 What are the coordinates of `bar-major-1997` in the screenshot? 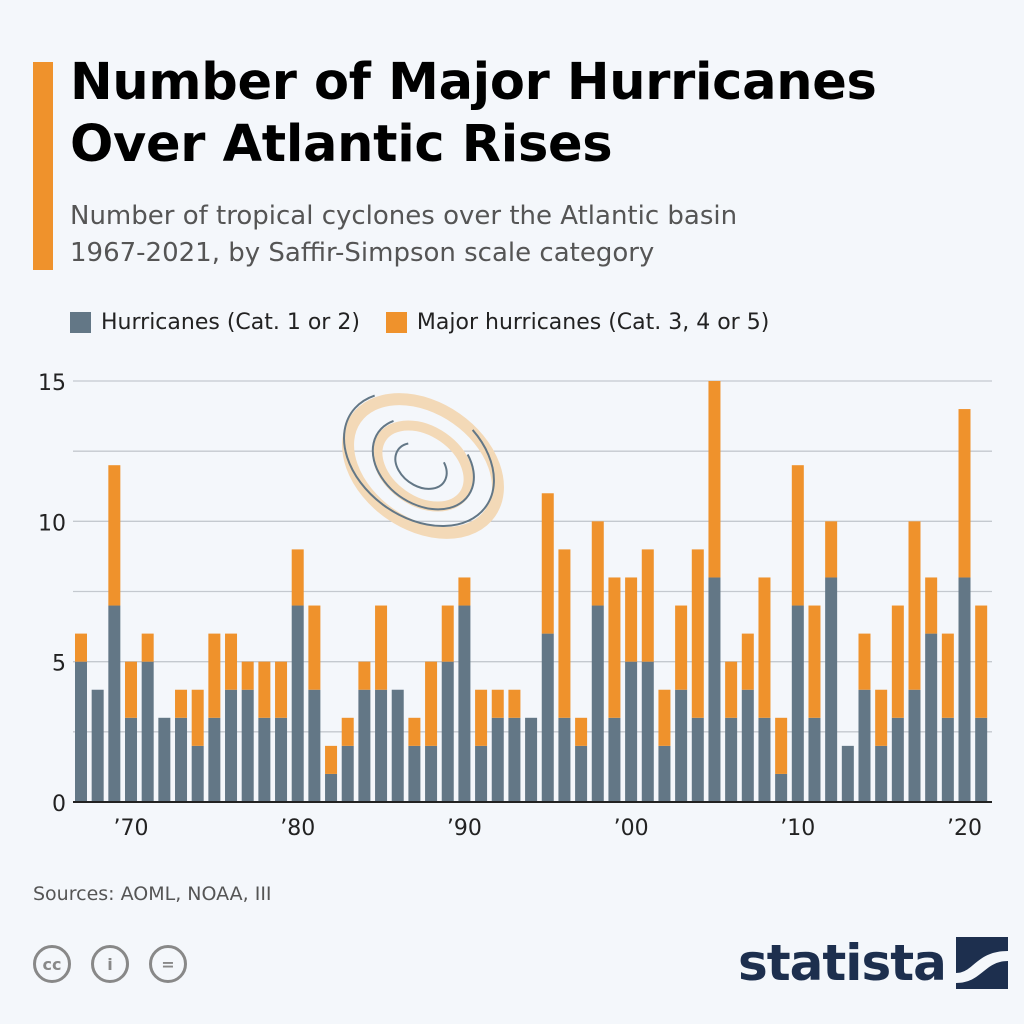 It's located at (581, 731).